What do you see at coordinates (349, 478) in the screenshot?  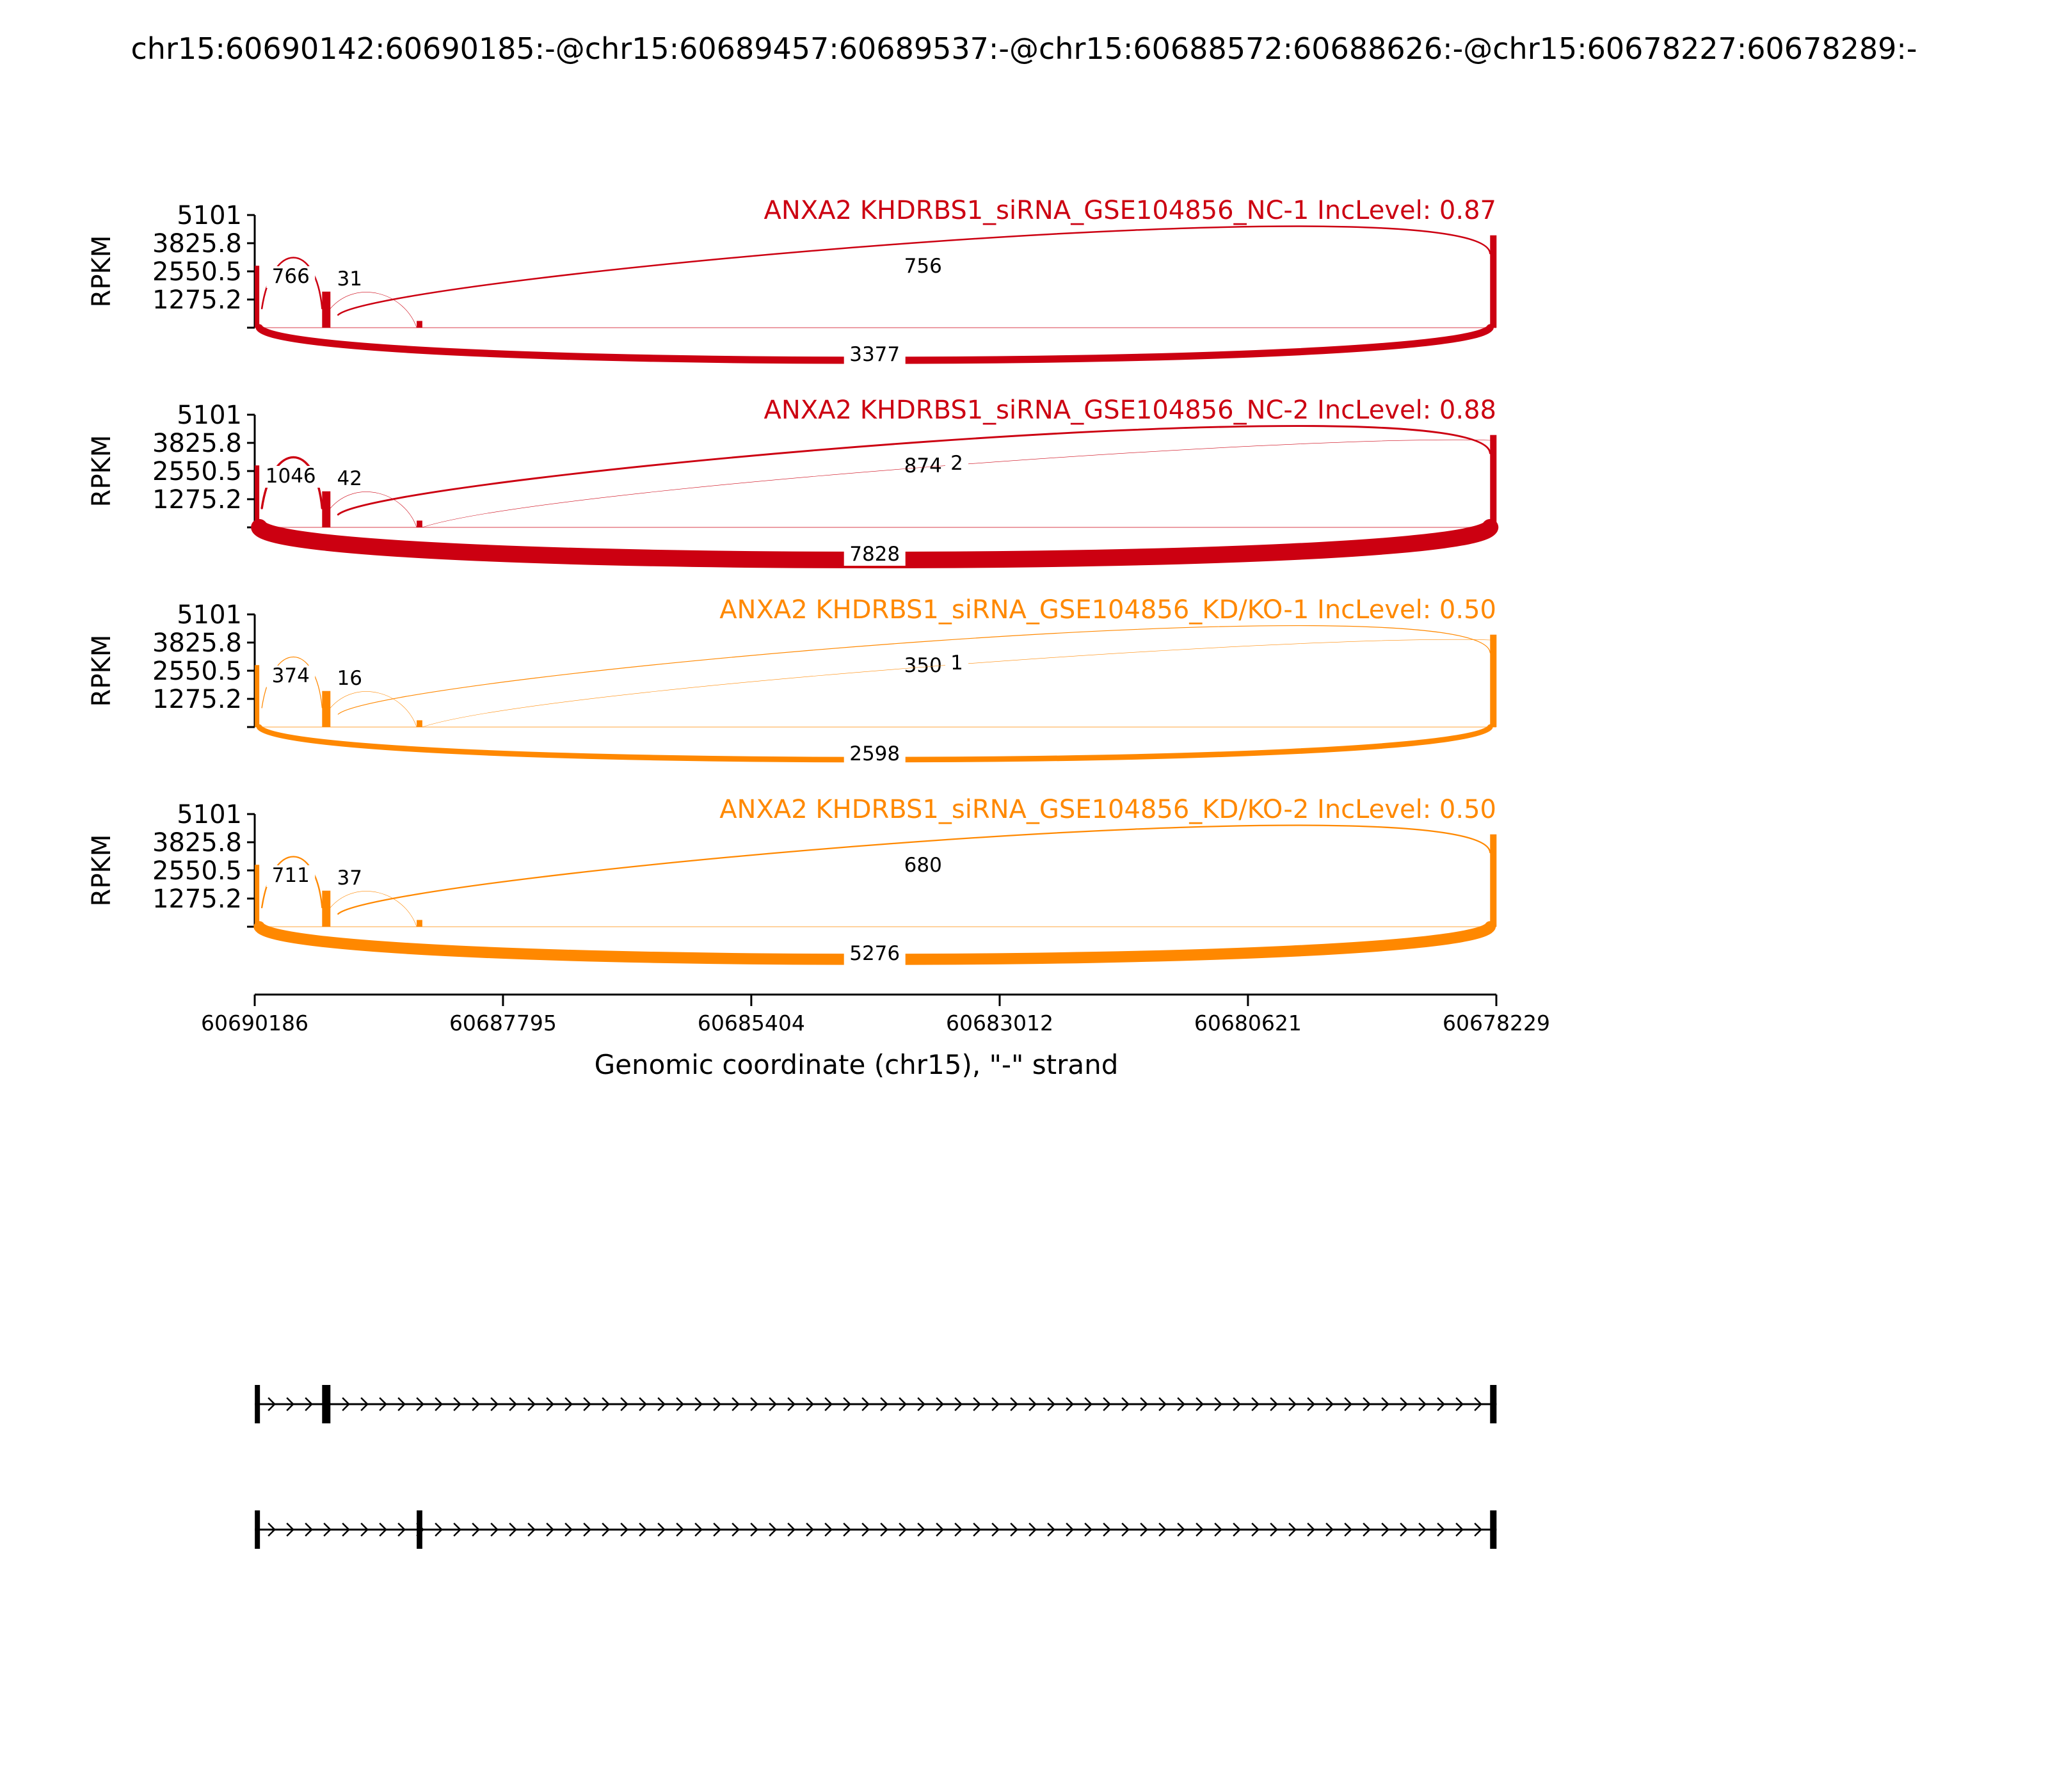 I see `junction-label: 42` at bounding box center [349, 478].